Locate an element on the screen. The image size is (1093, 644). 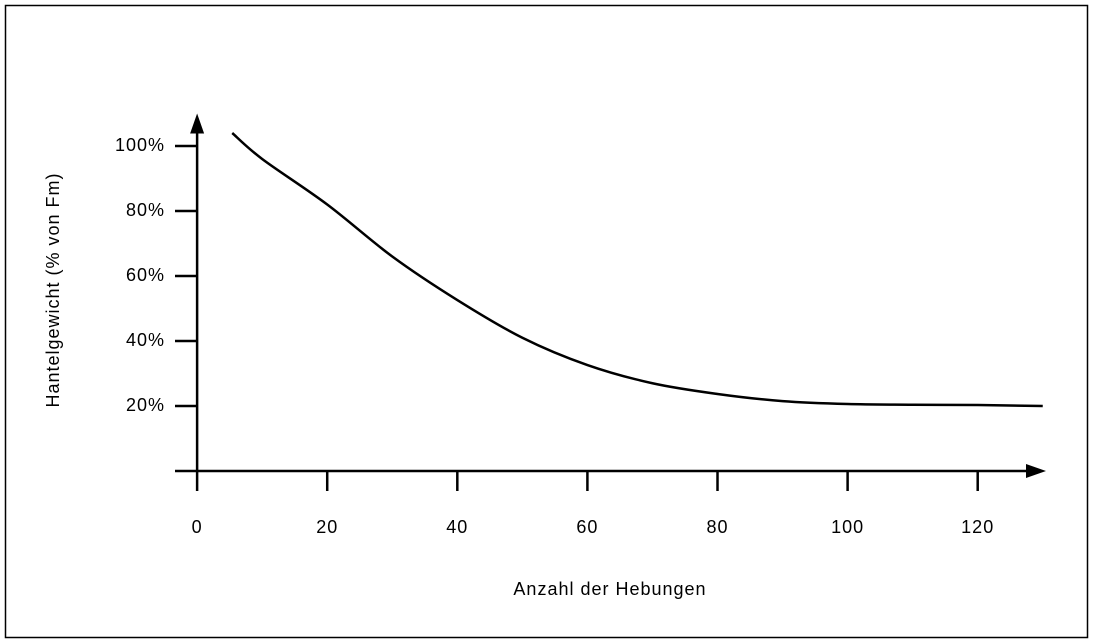
x-tick-label: 80 is located at coordinates (717, 527).